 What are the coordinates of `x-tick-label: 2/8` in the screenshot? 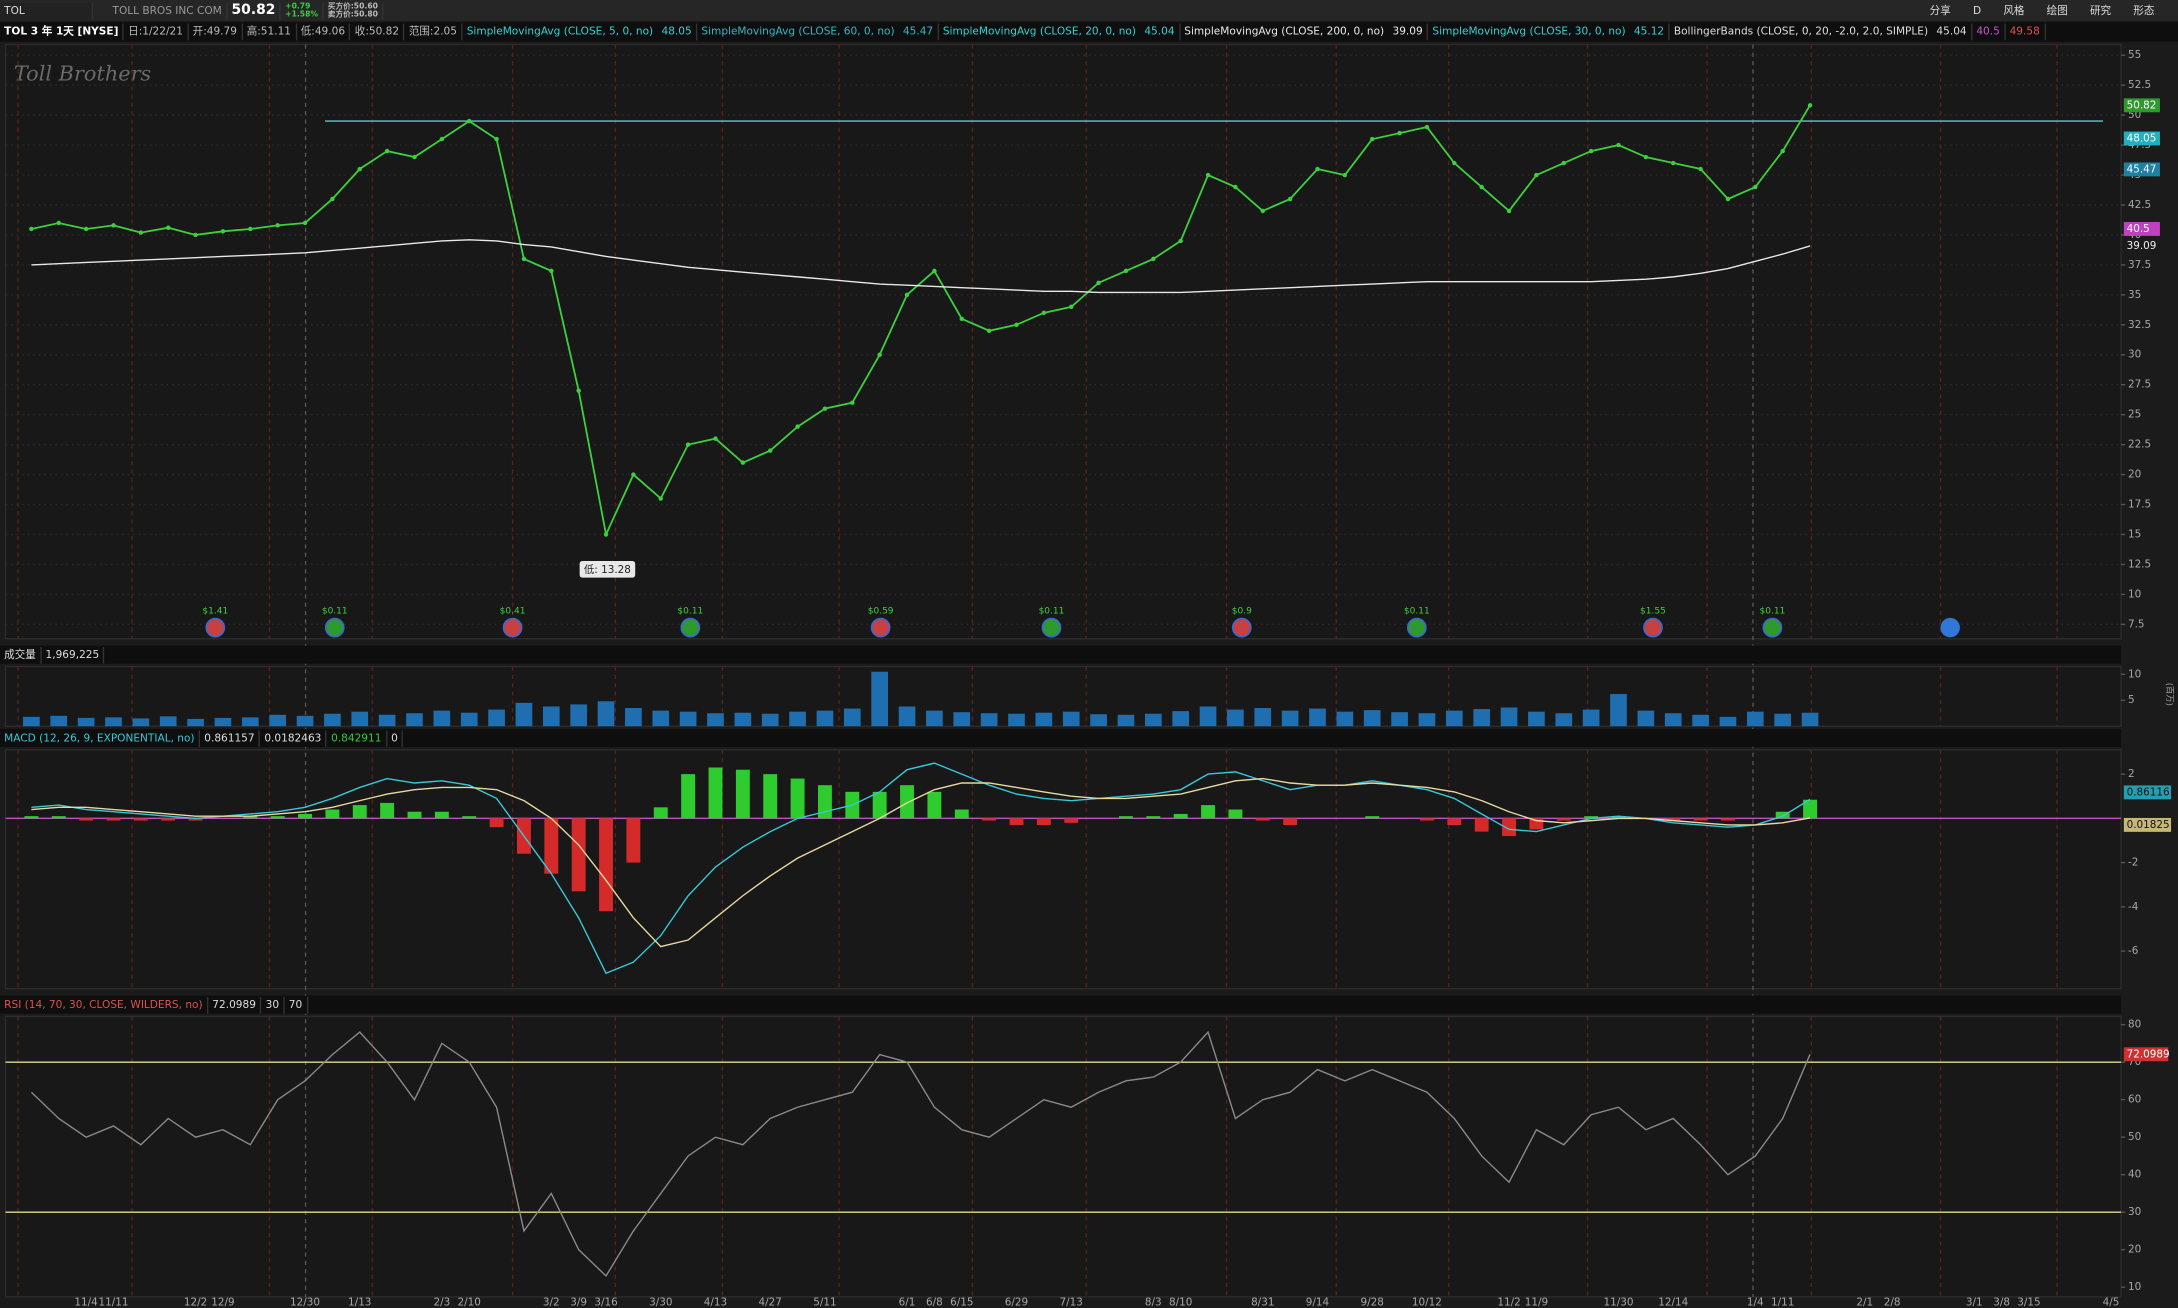 It's located at (1892, 1302).